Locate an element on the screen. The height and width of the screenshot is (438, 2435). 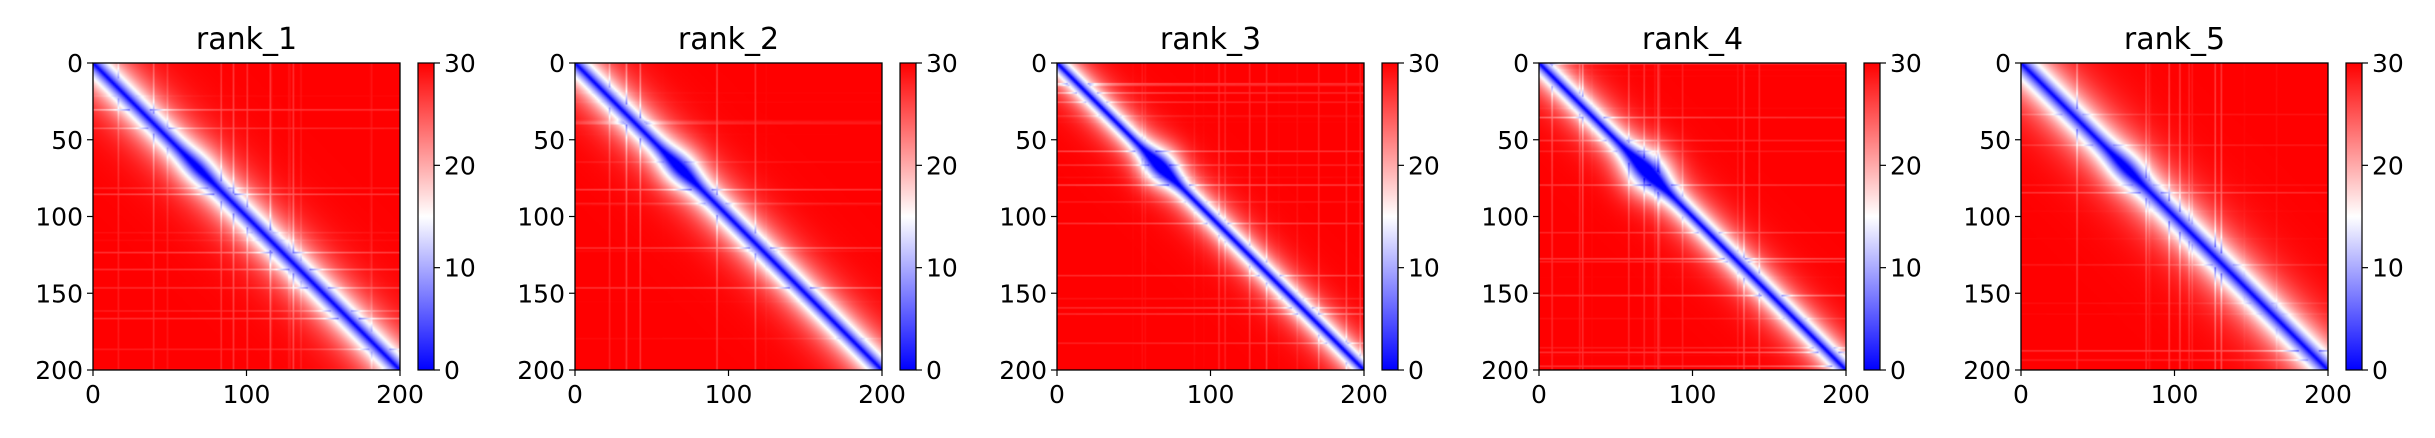
panel-title: rank_5 is located at coordinates (2174, 39).